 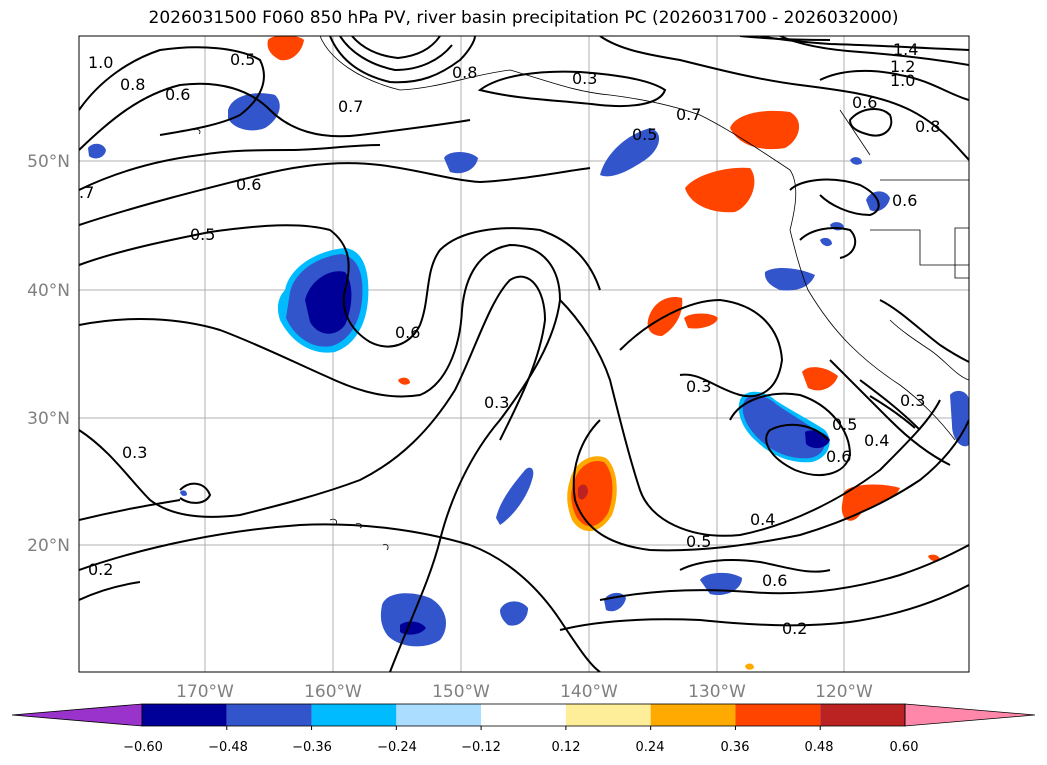 What do you see at coordinates (461, 692) in the screenshot?
I see `lon-label: 150°W` at bounding box center [461, 692].